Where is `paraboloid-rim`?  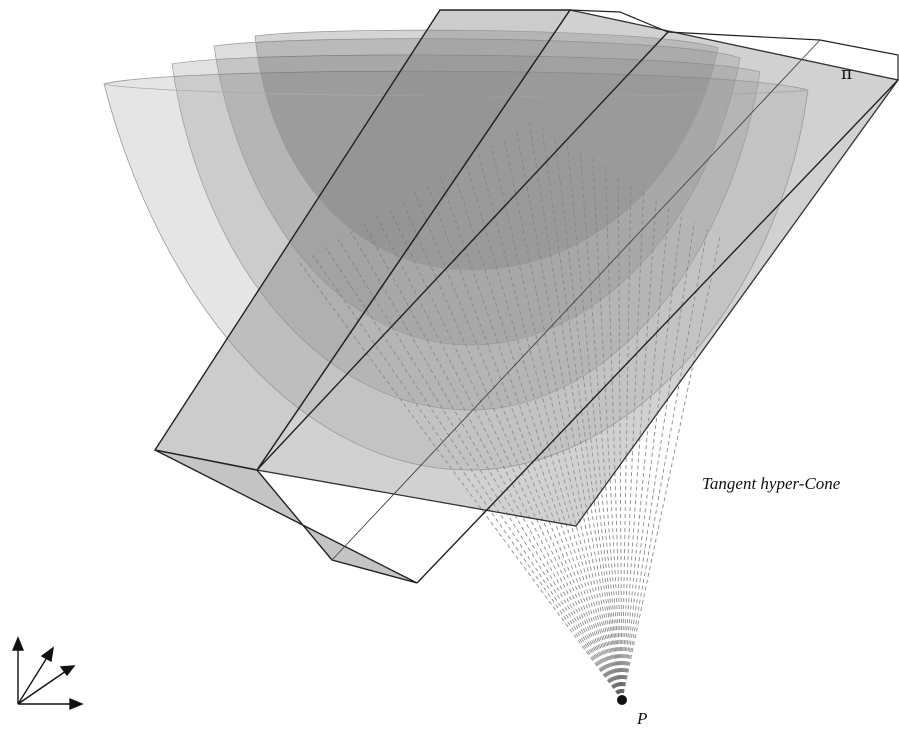 paraboloid-rim is located at coordinates (456, 90).